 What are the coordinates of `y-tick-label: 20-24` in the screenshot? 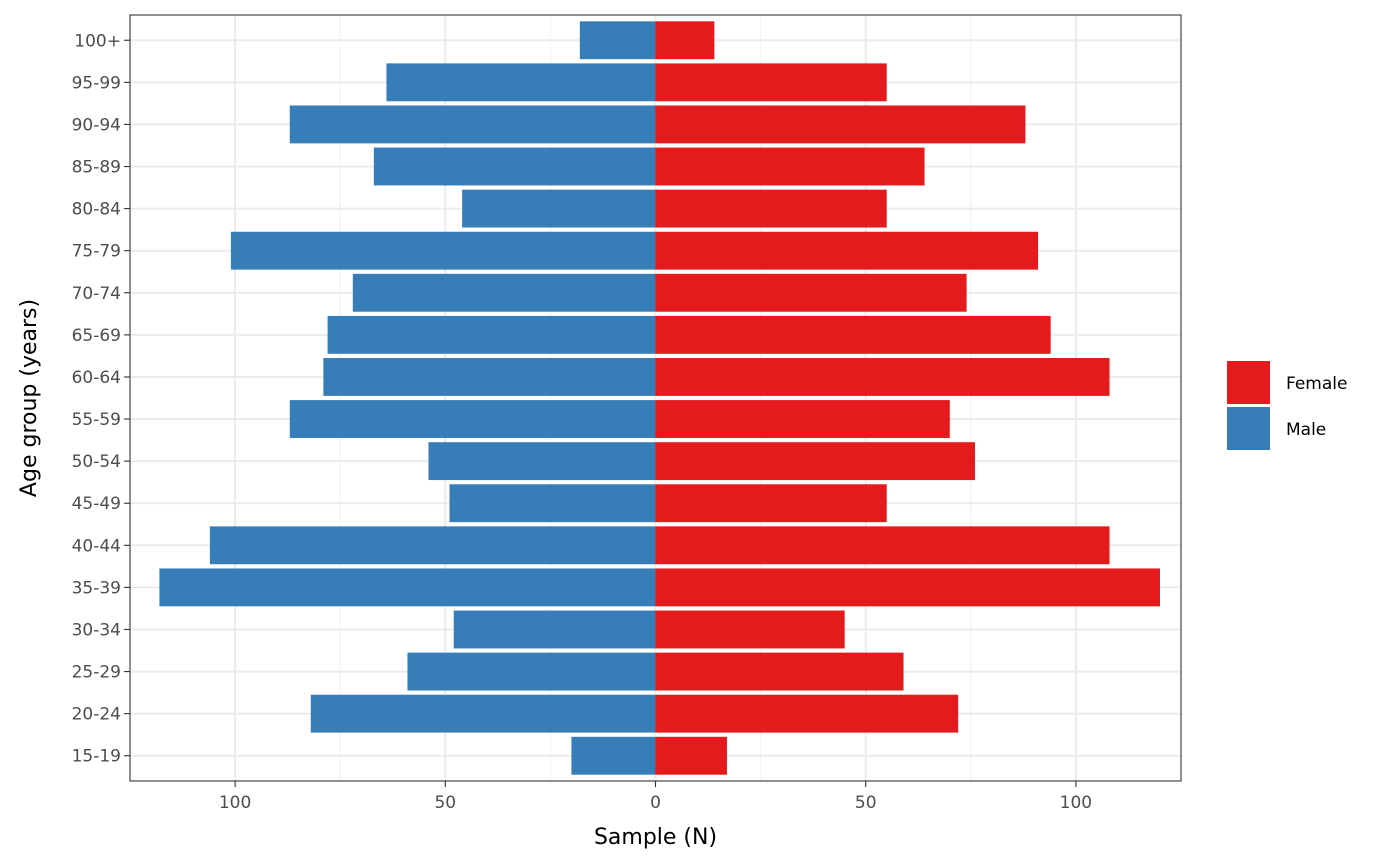 It's located at (96, 715).